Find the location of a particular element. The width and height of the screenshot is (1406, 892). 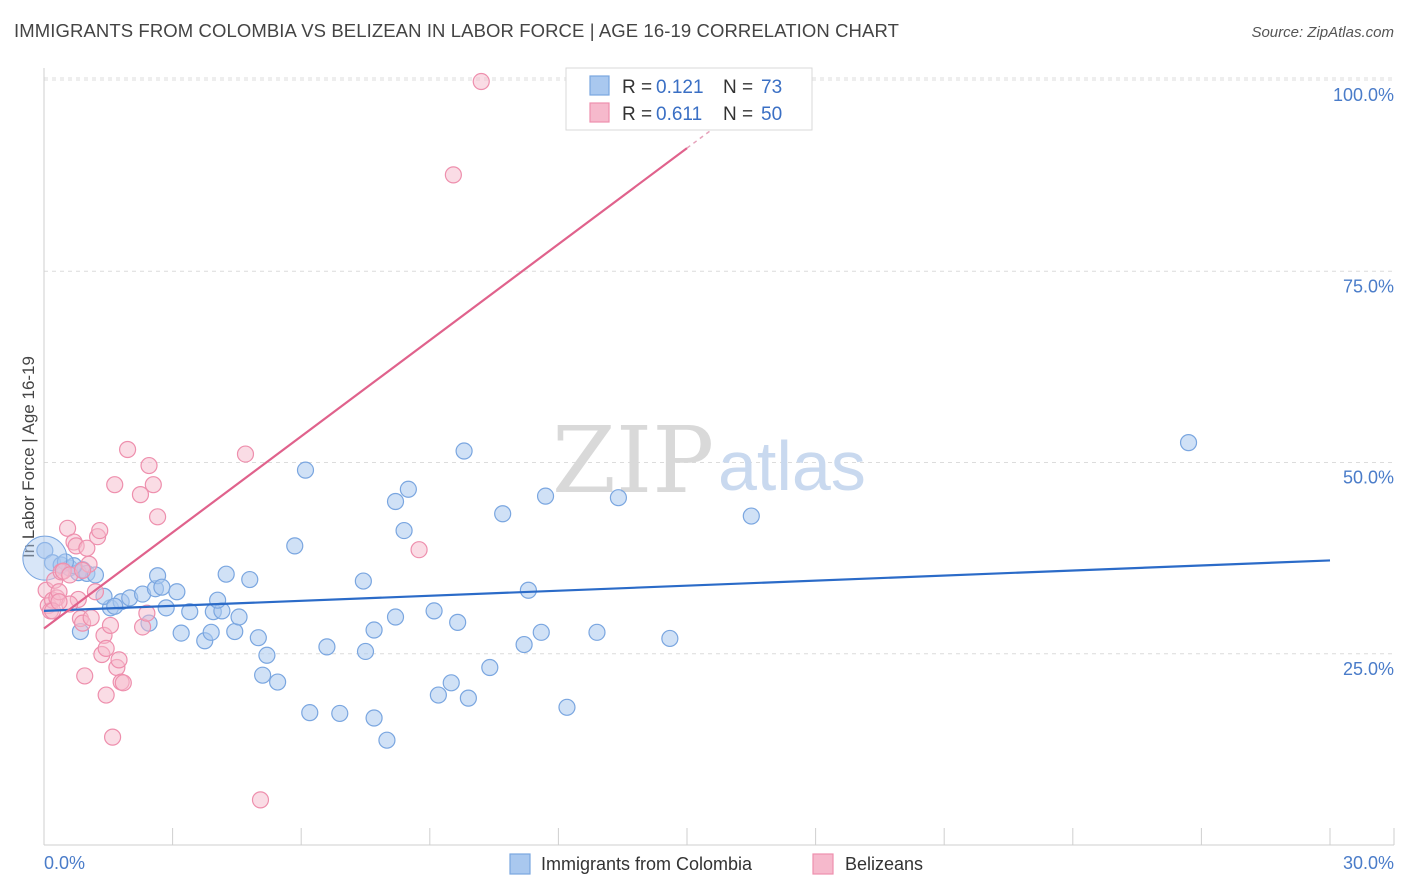

legend-r-label-1: R = is located at coordinates (637, 114).